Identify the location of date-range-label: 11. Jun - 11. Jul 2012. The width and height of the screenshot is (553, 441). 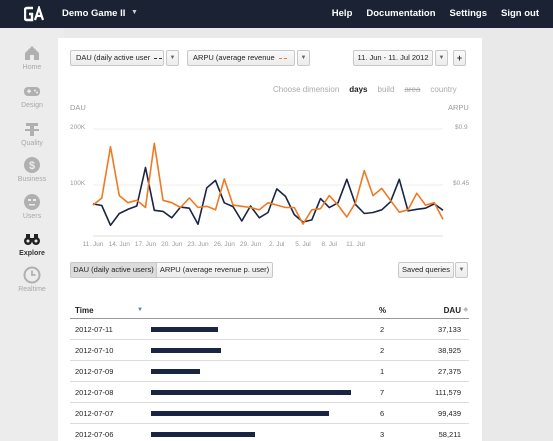
(393, 57).